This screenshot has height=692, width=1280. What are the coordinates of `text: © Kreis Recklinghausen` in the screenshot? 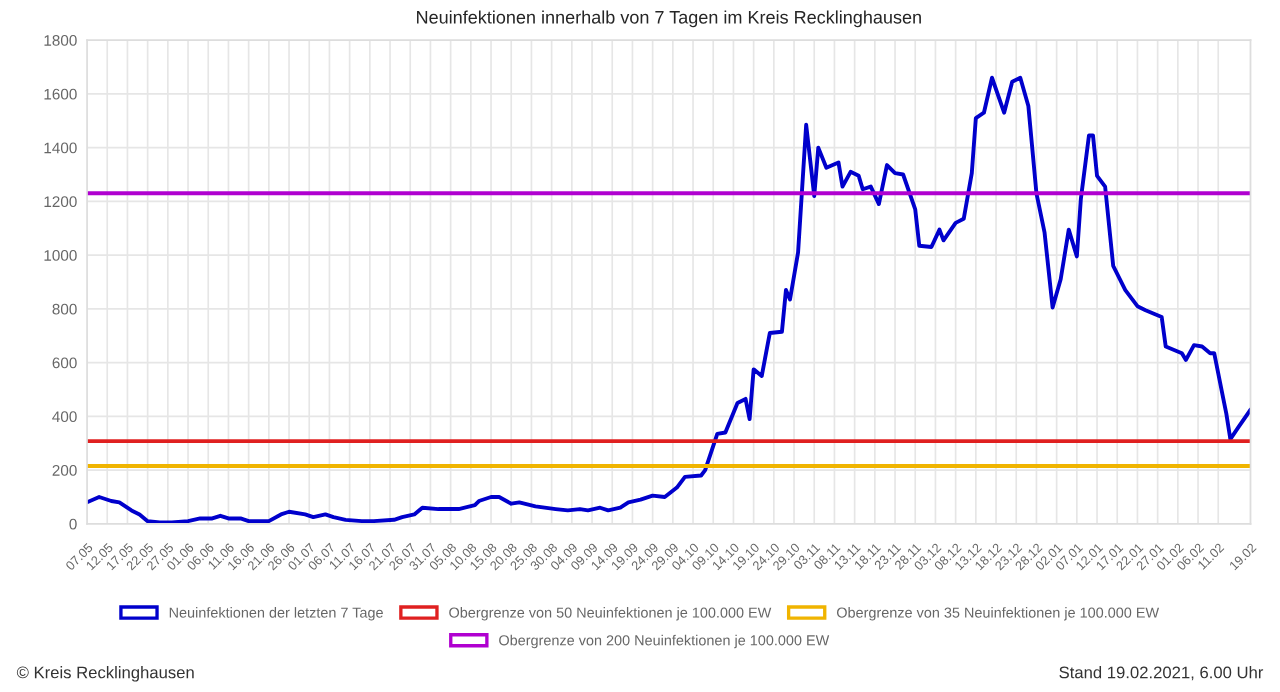 It's located at (105, 674).